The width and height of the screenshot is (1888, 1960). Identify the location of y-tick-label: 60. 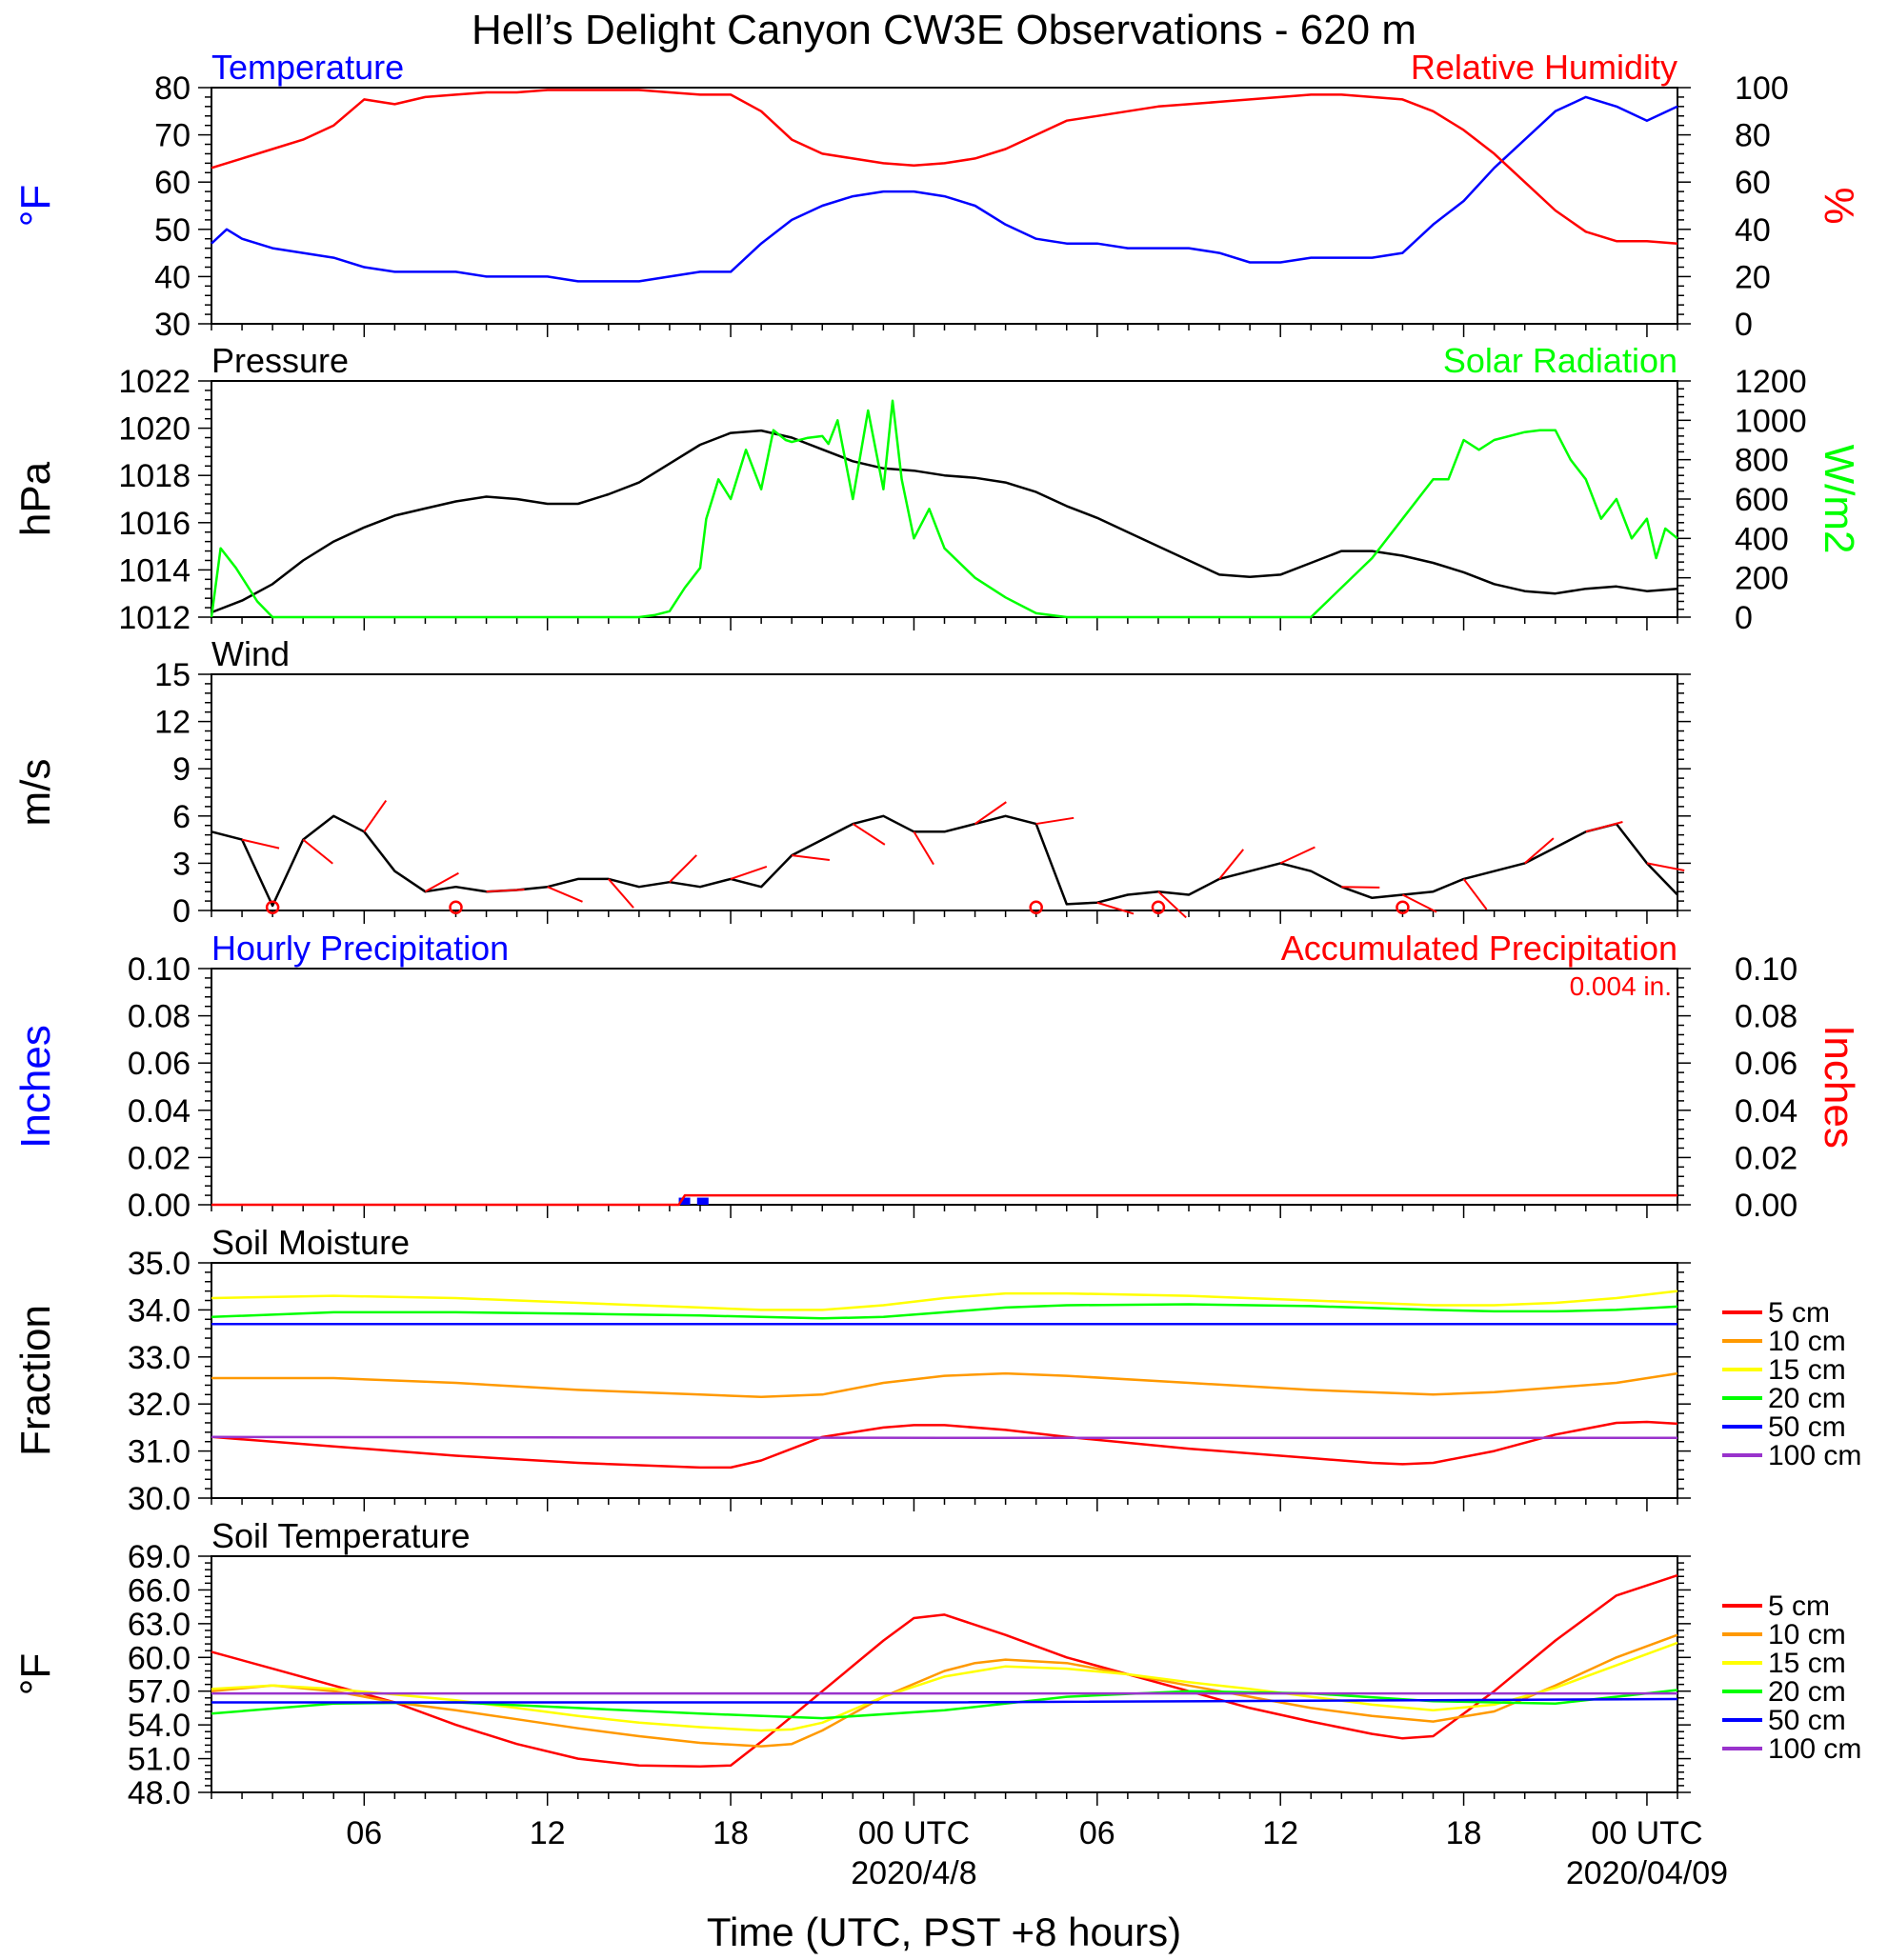
(172, 183).